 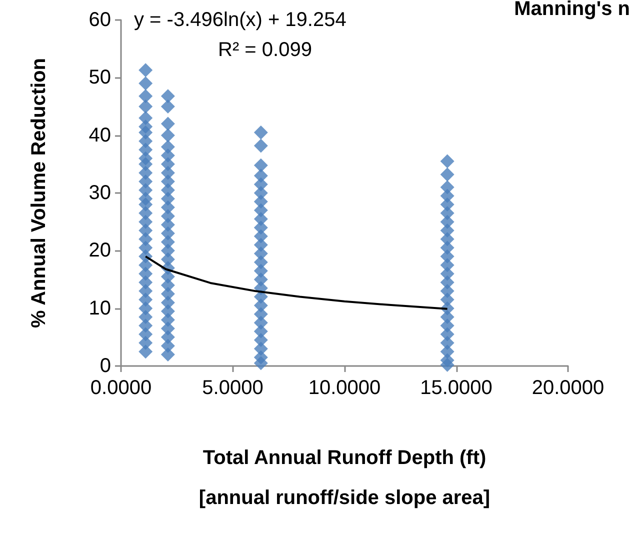 I want to click on x-tick-label: 5.0000, so click(x=233, y=388).